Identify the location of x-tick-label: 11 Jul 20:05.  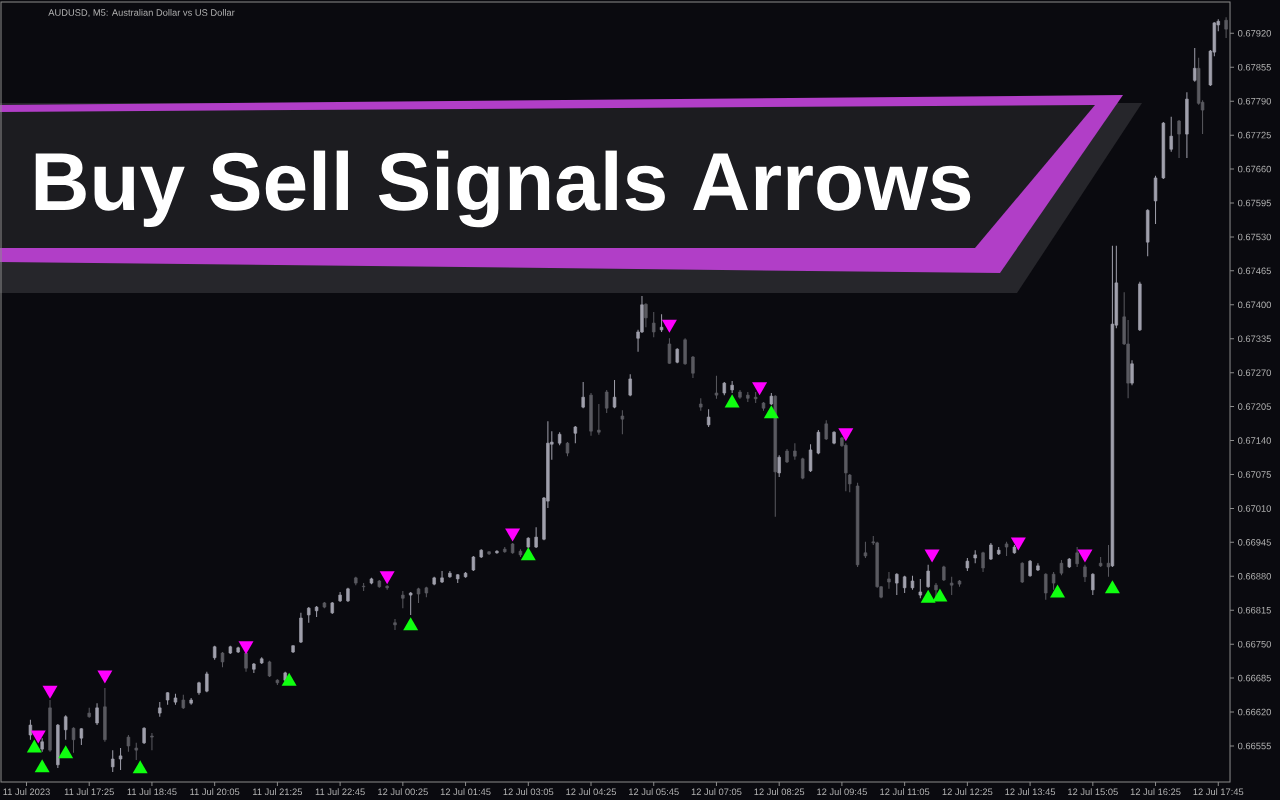
(215, 792).